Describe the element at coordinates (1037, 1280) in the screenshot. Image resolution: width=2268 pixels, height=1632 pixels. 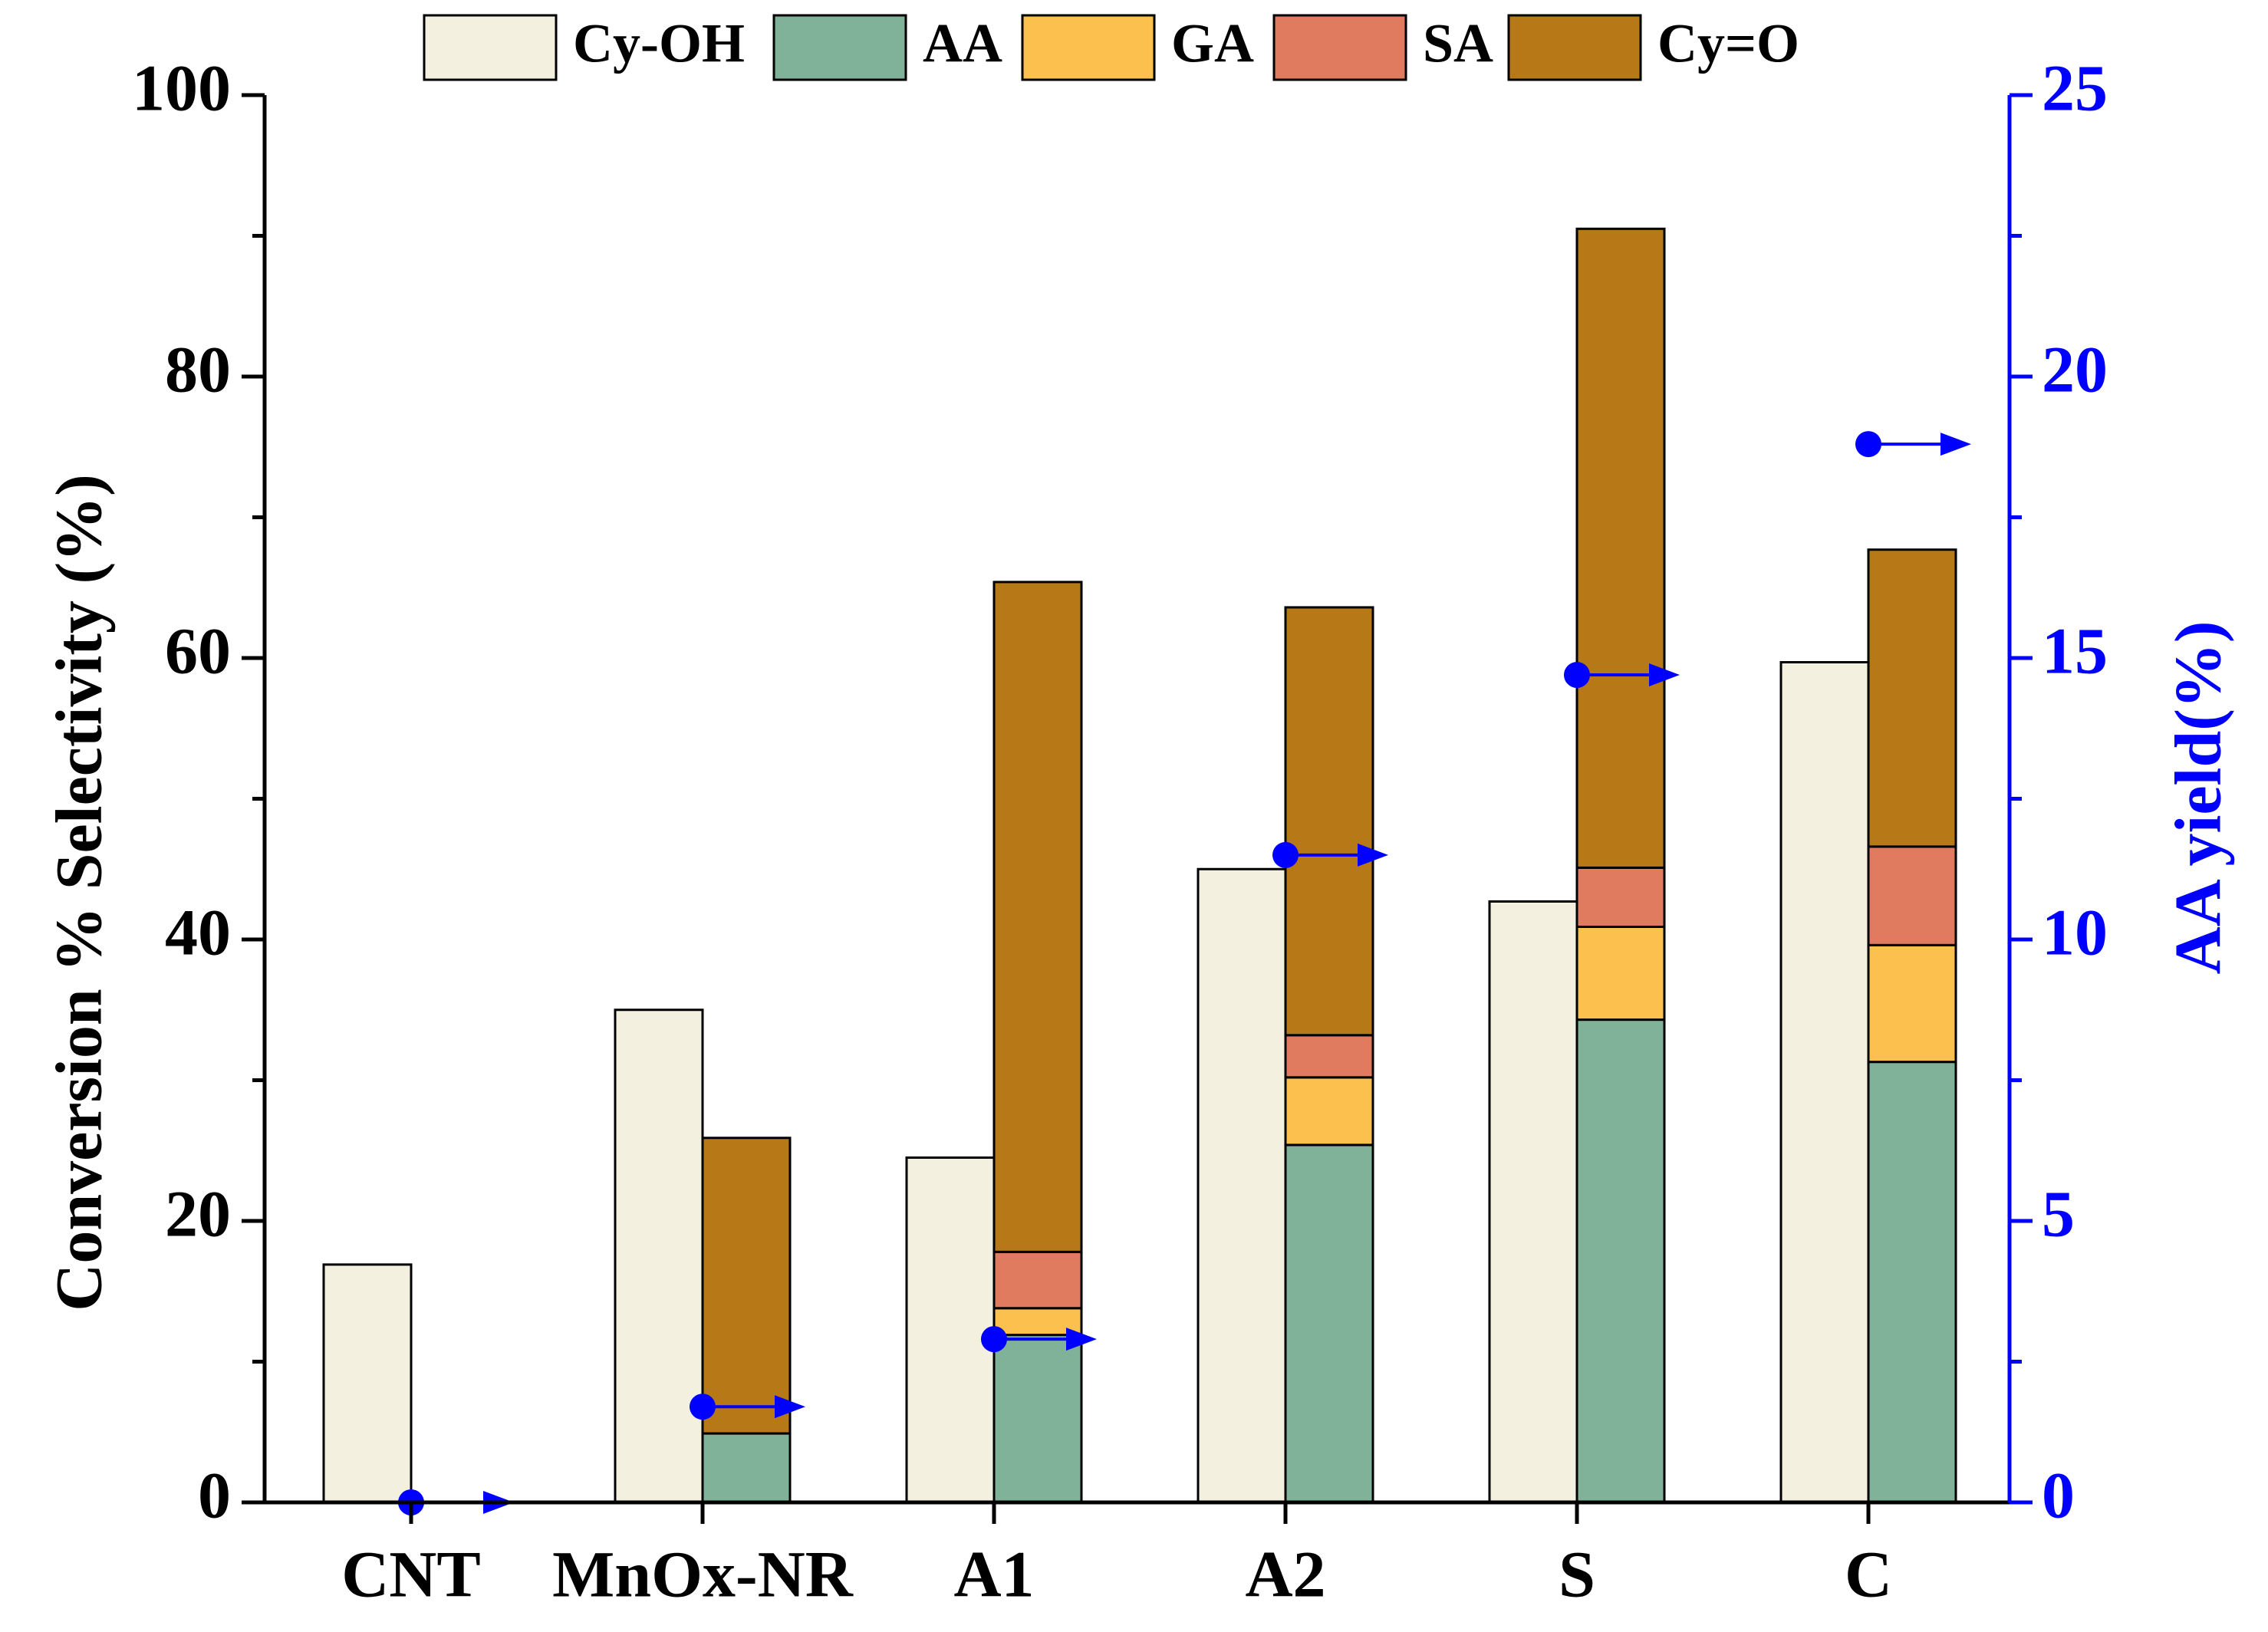
I see `bar-sa-A1` at that location.